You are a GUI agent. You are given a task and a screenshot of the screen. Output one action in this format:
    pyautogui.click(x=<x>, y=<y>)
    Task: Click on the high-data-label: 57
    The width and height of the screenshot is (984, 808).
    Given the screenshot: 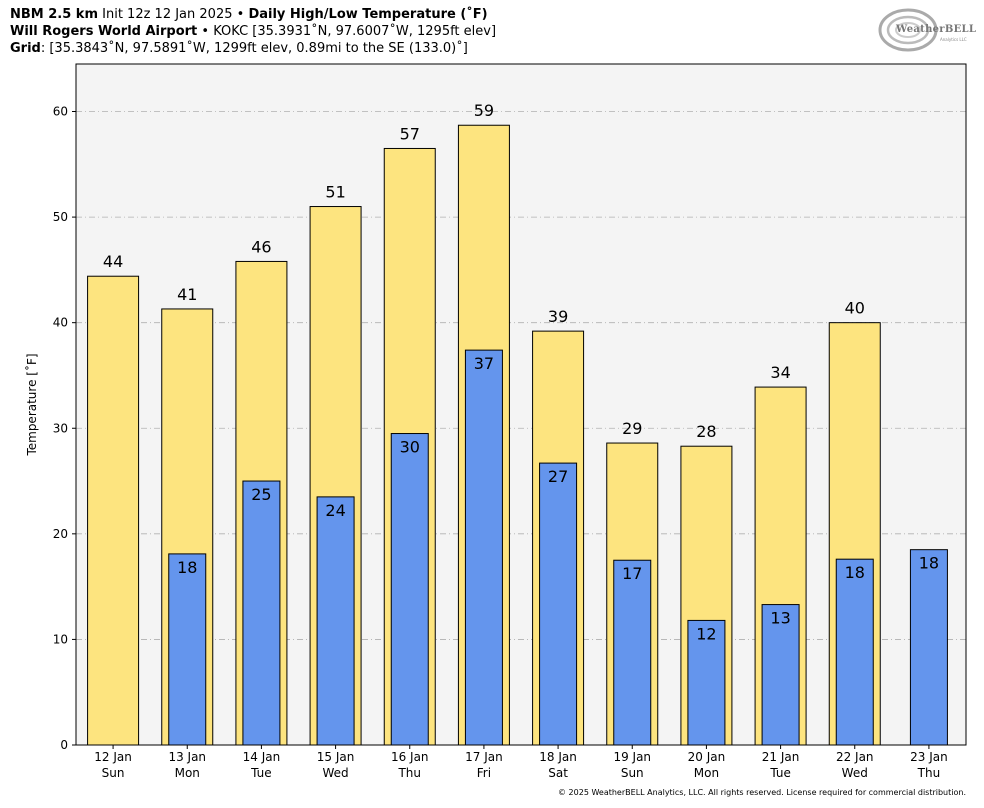 What is the action you would take?
    pyautogui.click(x=410, y=133)
    